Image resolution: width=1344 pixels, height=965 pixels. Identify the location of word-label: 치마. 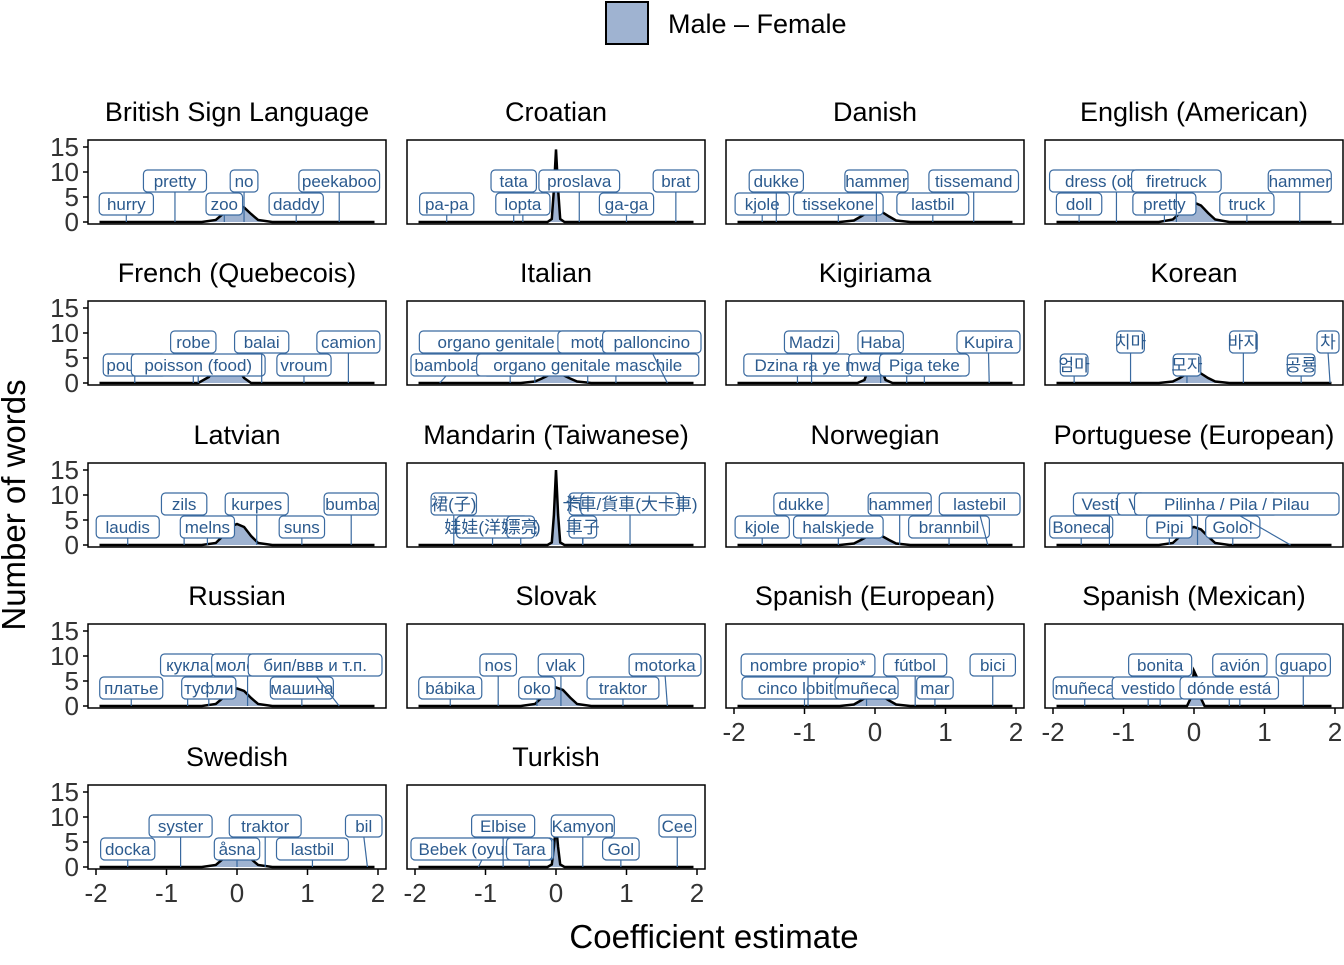
(1131, 342).